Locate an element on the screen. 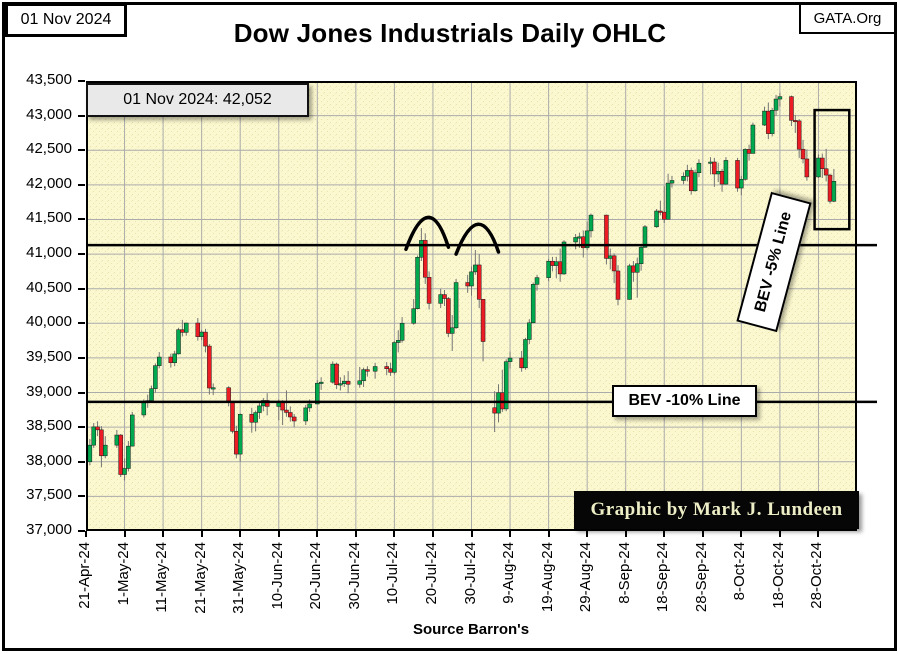  x-tick-label: 11-May-24 is located at coordinates (162, 577).